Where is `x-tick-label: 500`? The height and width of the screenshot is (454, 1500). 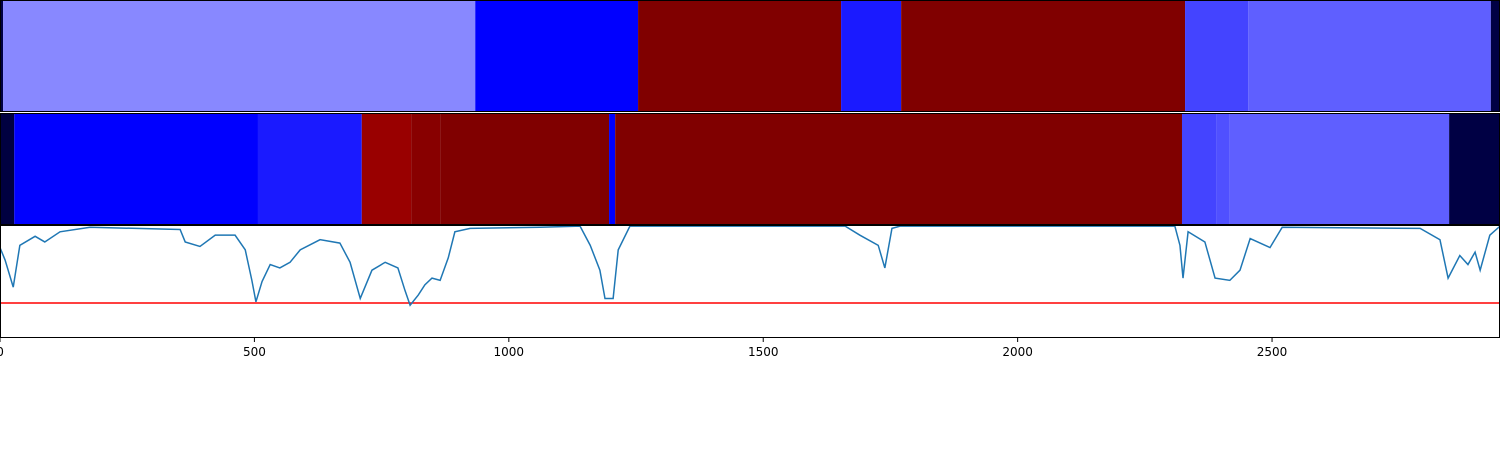
x-tick-label: 500 is located at coordinates (254, 352).